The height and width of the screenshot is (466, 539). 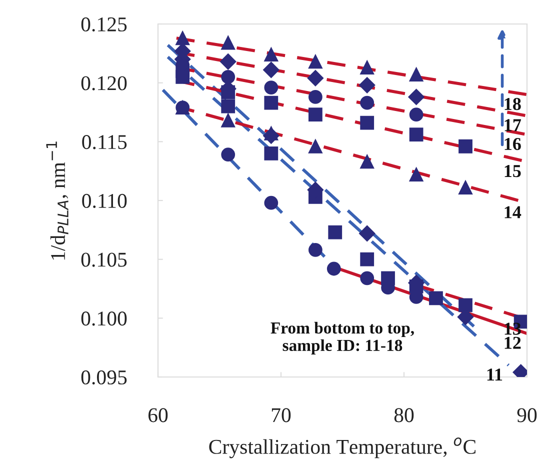 I want to click on x-tick-label: 60, so click(x=158, y=415).